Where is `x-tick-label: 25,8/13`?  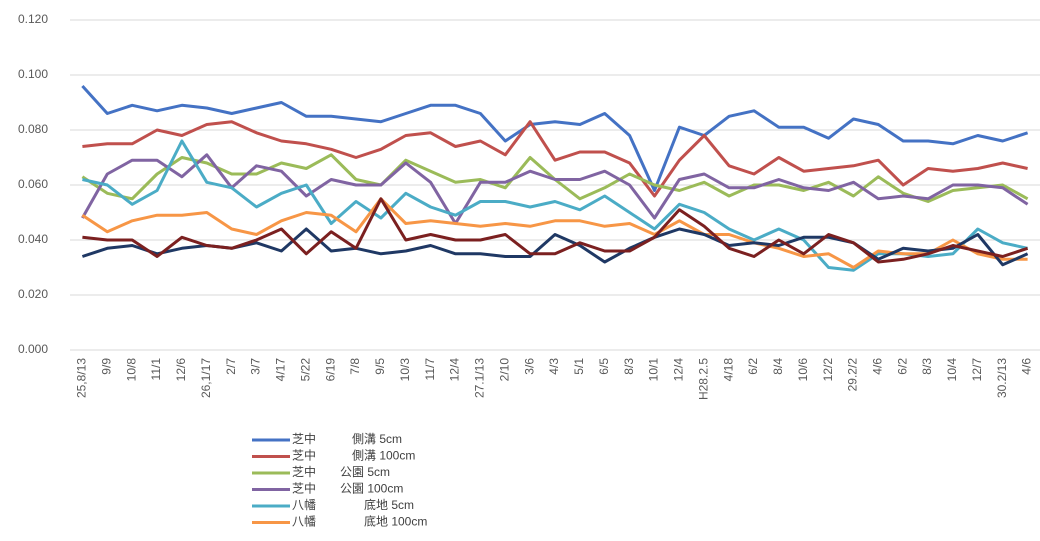 x-tick-label: 25,8/13 is located at coordinates (82, 378).